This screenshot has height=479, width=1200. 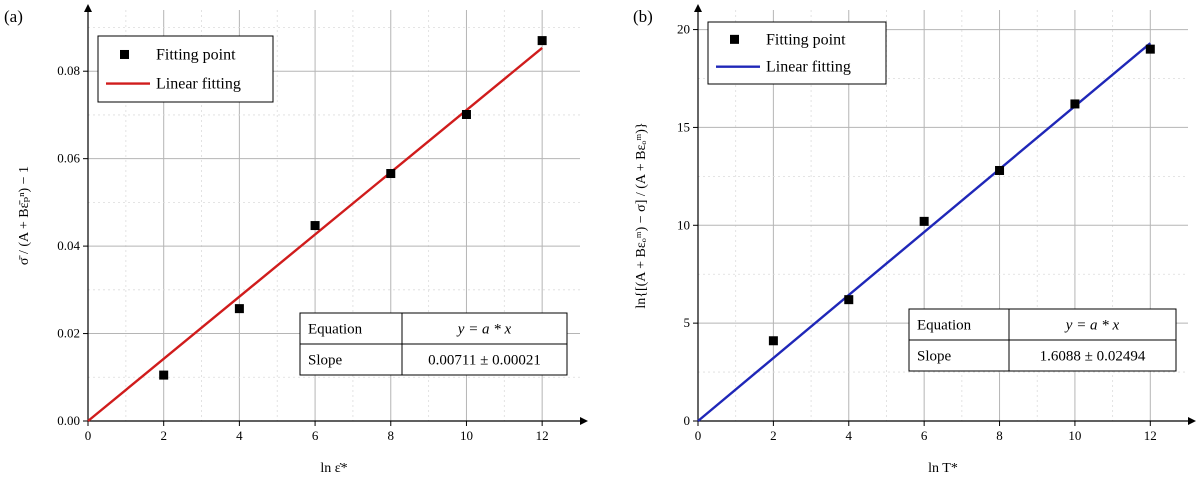 What do you see at coordinates (433, 344) in the screenshot?
I see `fit-table: Equation y = a * x Slope 0.00711 ± 0.00021` at bounding box center [433, 344].